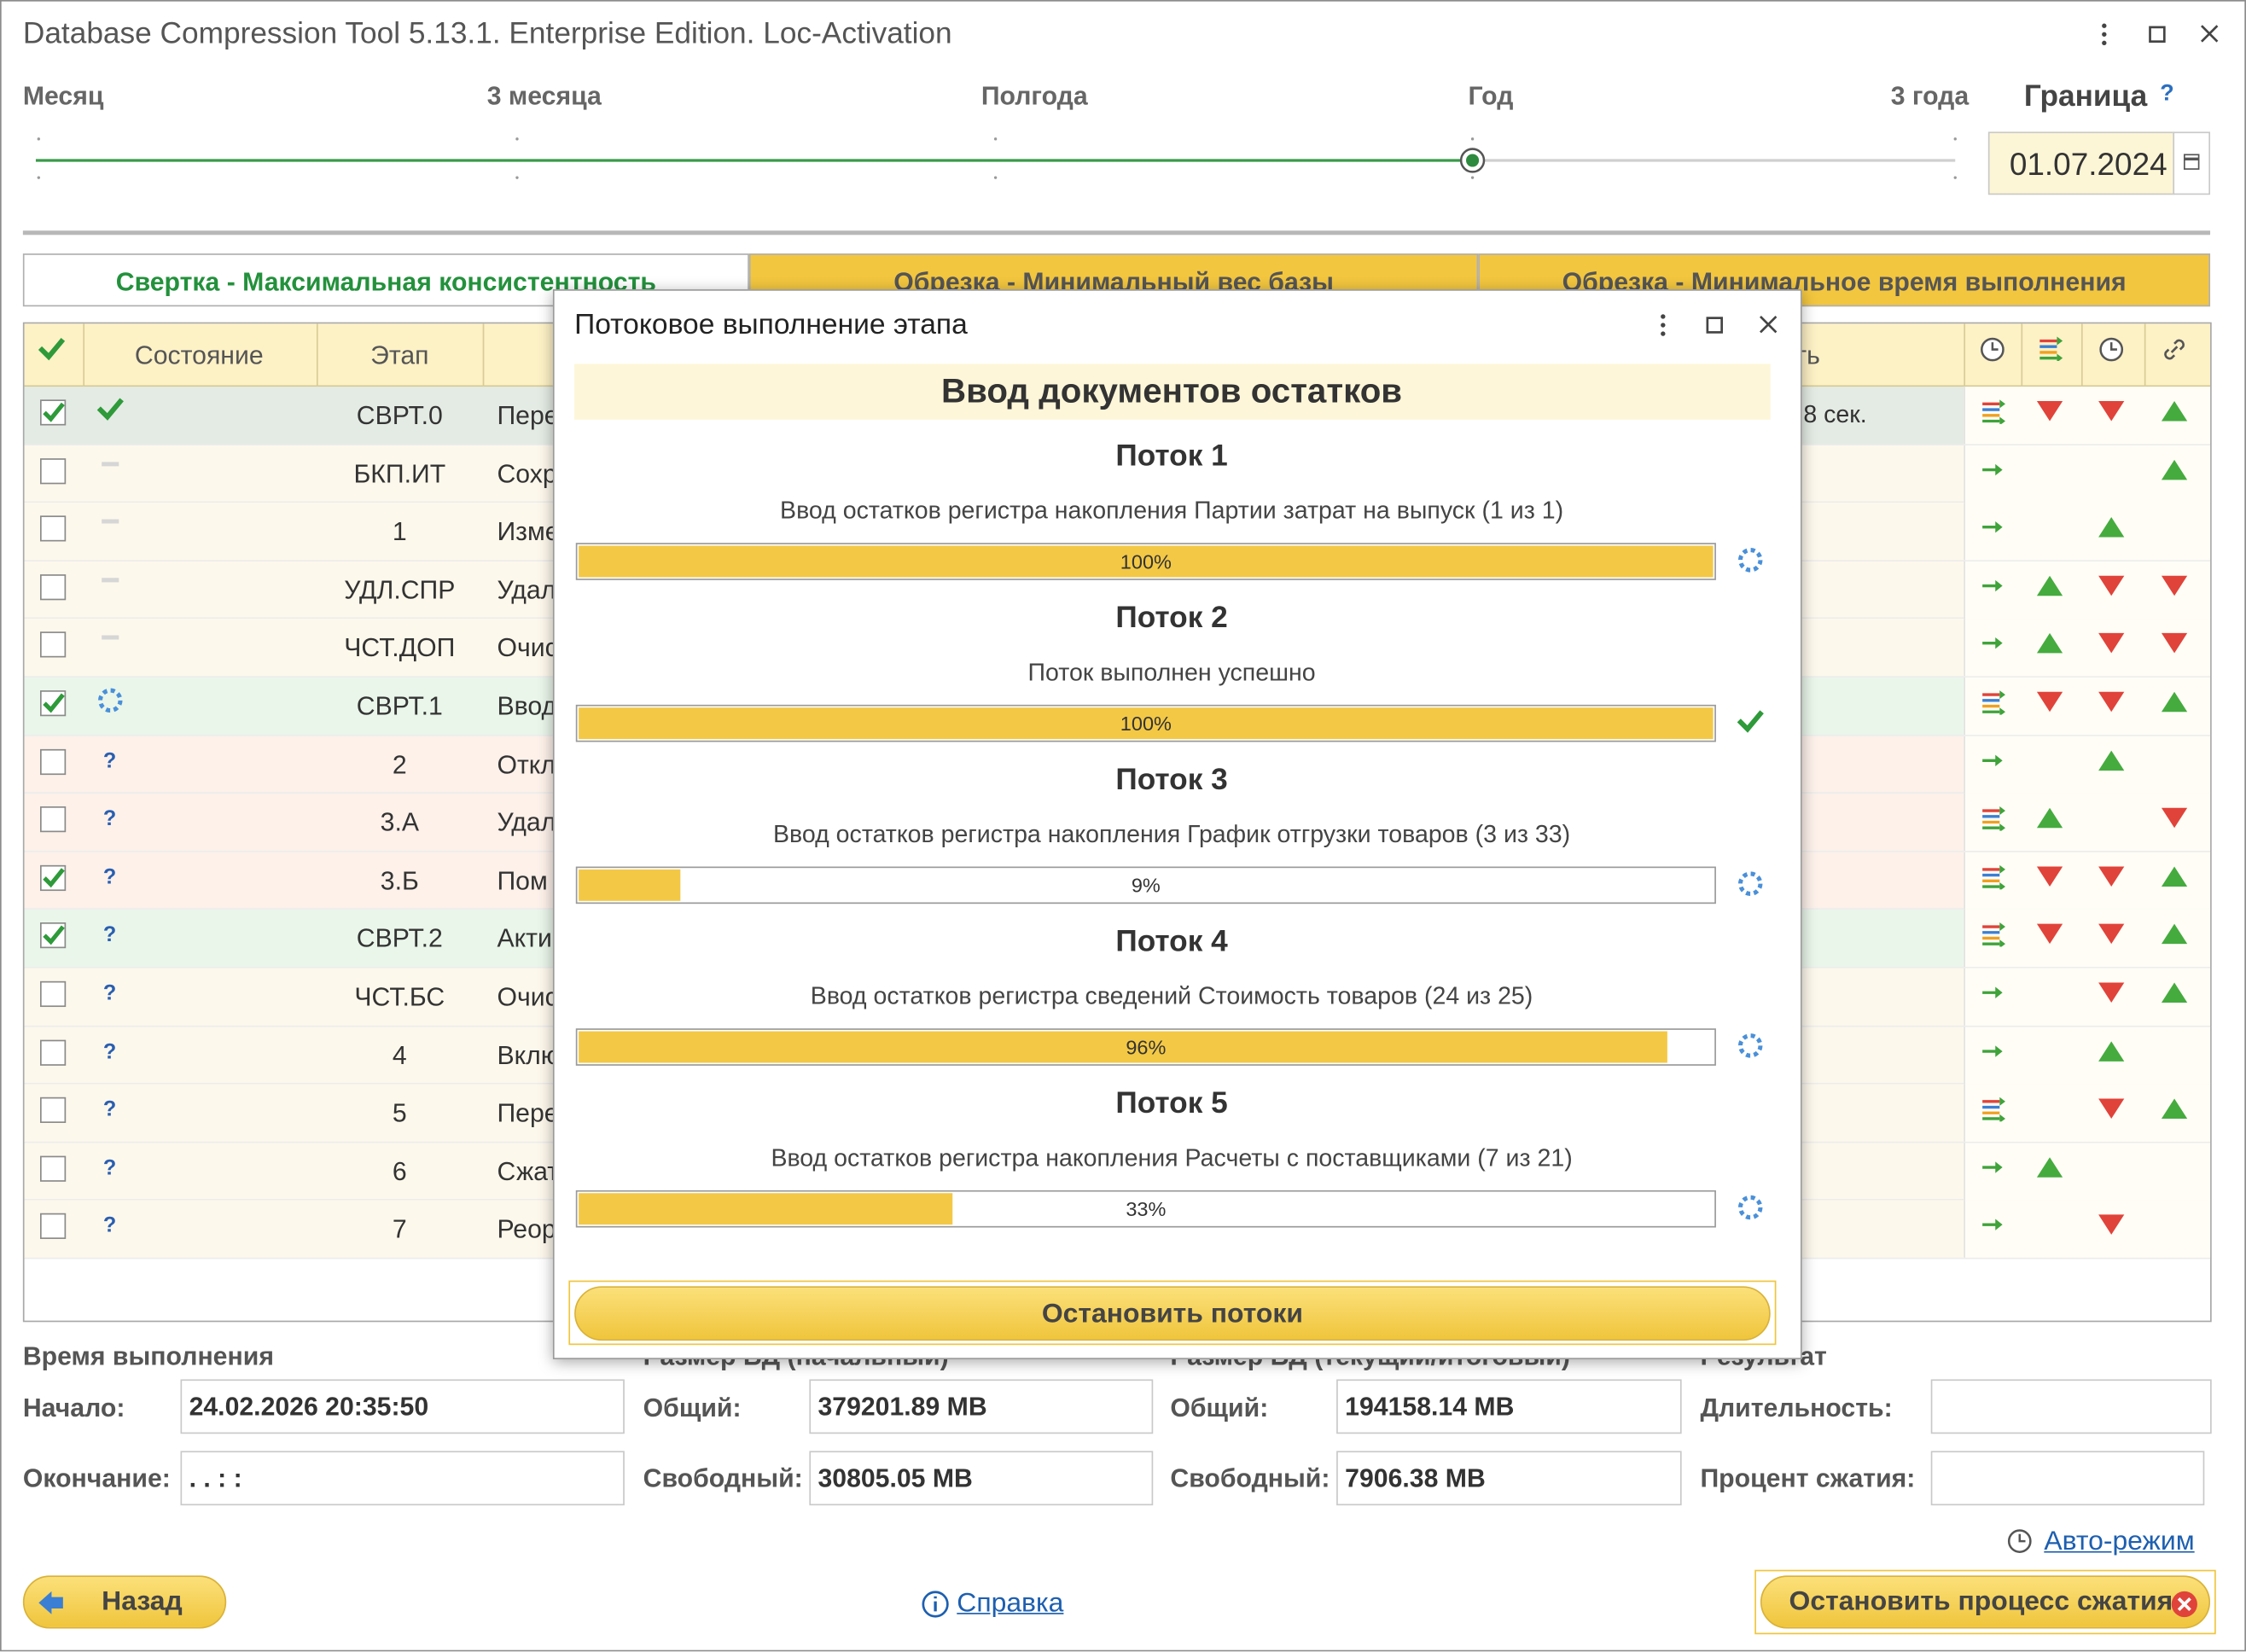 This screenshot has height=1652, width=2246. What do you see at coordinates (1172, 1313) in the screenshot?
I see `stop-threads-button: Остановить потоки` at bounding box center [1172, 1313].